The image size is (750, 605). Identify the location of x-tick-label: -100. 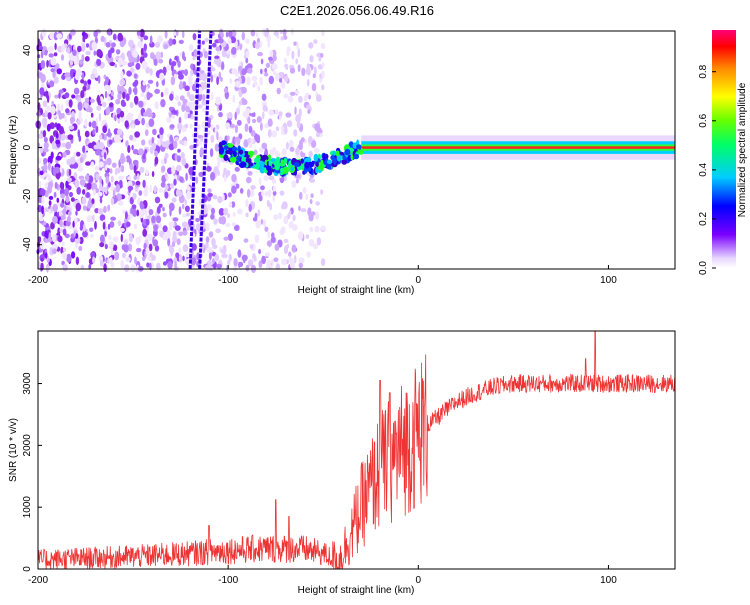
(228, 580).